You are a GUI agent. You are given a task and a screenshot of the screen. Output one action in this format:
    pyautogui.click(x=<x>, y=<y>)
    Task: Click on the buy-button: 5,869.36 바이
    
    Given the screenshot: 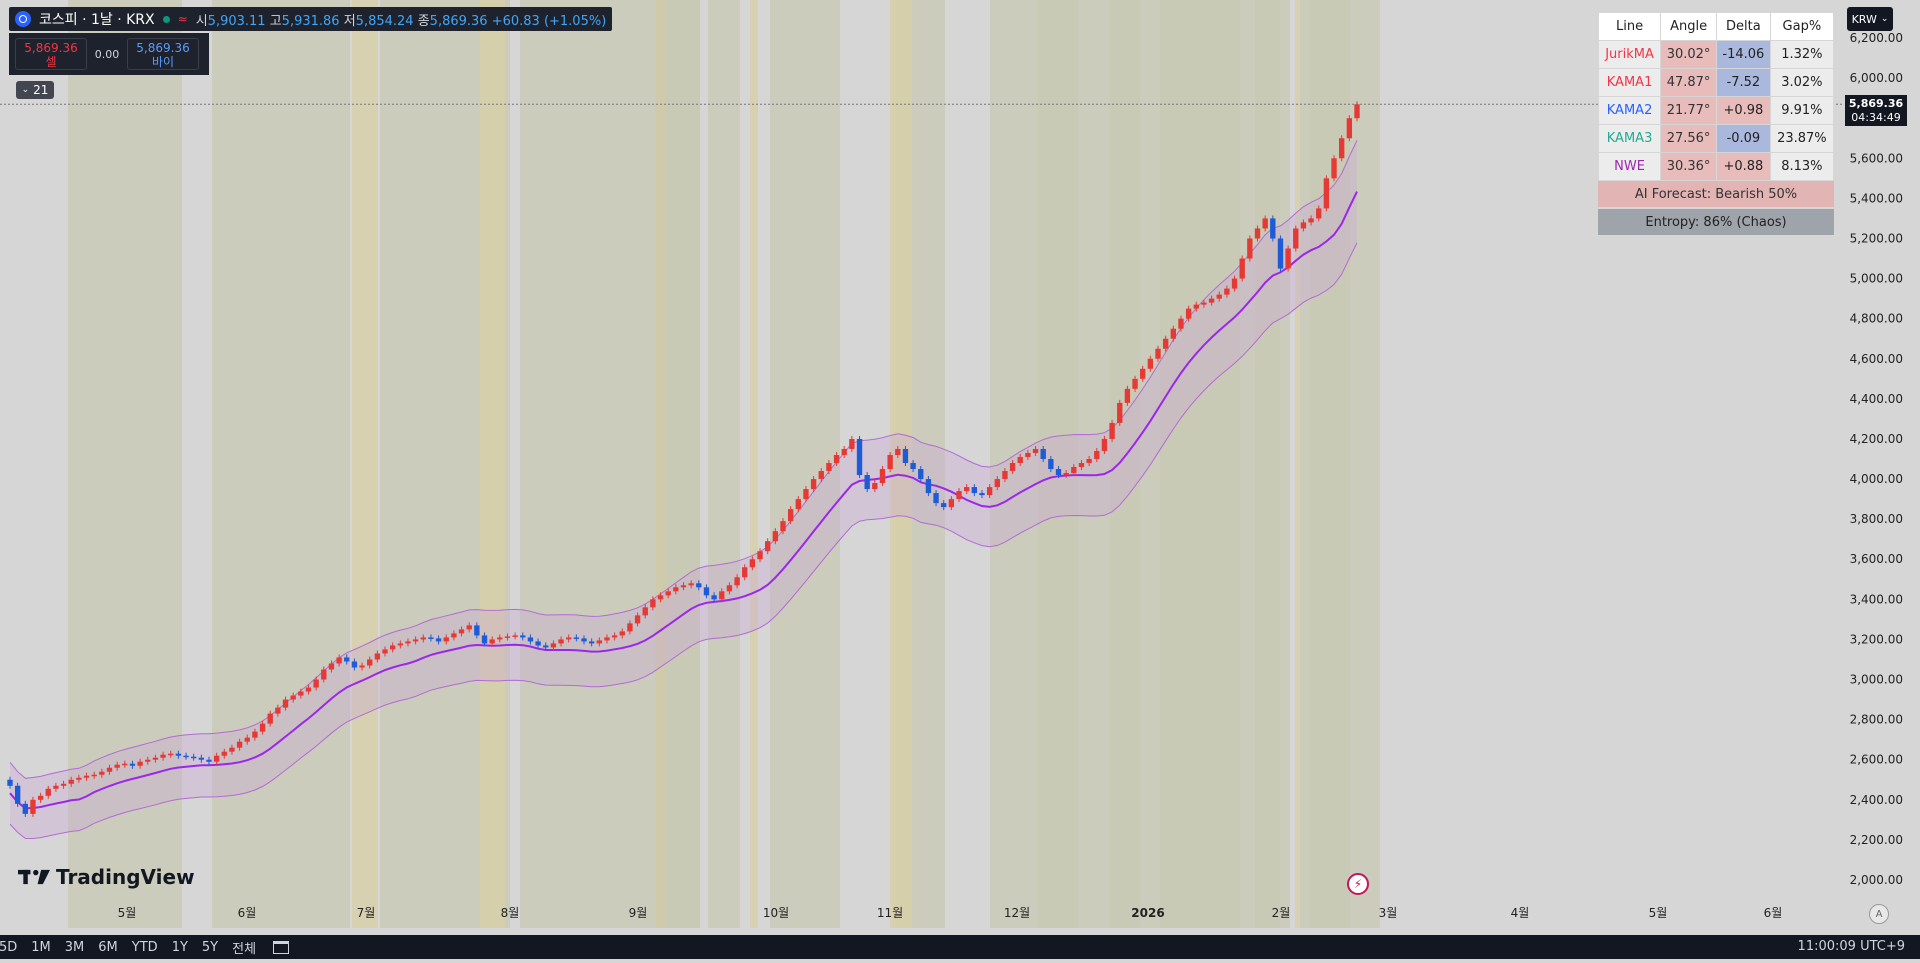 What is the action you would take?
    pyautogui.click(x=163, y=54)
    